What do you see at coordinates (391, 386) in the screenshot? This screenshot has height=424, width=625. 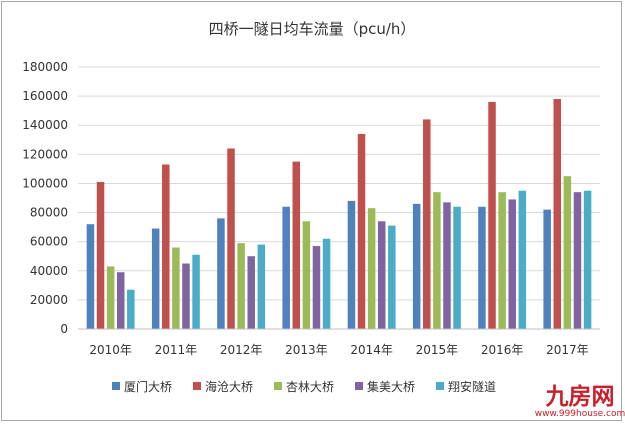 I see `legend-label: 集美大桥` at bounding box center [391, 386].